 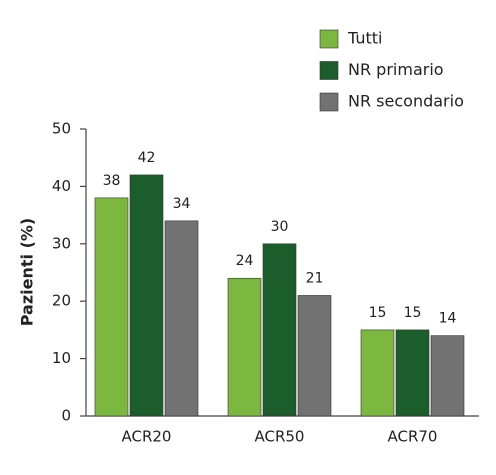 What do you see at coordinates (280, 437) in the screenshot?
I see `x-tick-label: ACR50` at bounding box center [280, 437].